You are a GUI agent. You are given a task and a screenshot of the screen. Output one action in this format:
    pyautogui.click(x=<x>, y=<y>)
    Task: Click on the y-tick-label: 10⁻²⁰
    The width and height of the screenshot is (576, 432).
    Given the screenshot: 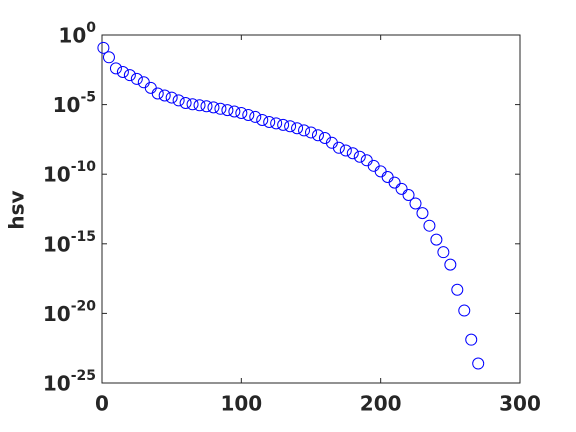 What is the action you would take?
    pyautogui.click(x=69, y=312)
    